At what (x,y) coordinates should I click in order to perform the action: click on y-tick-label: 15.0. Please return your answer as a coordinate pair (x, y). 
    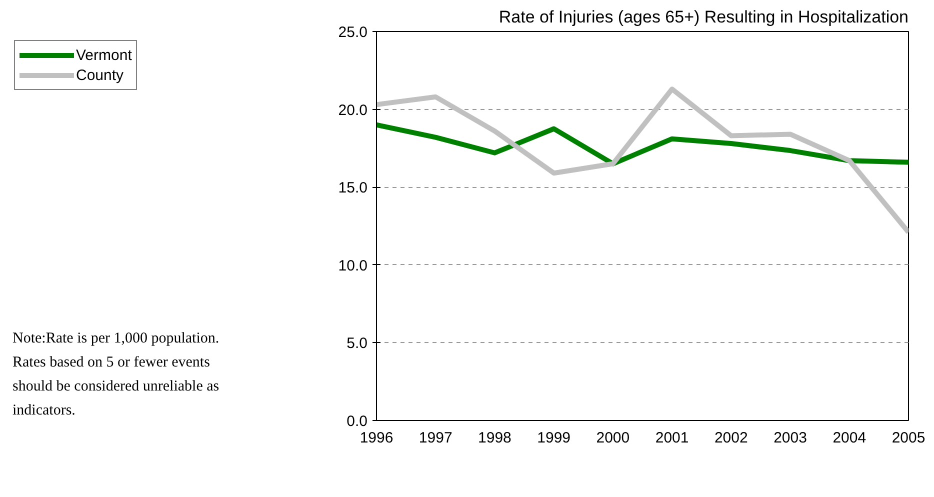
    Looking at the image, I should click on (353, 188).